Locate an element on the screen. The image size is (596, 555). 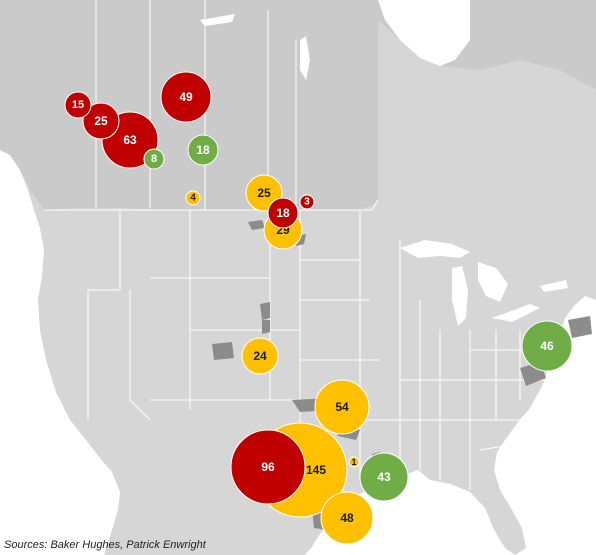
bubble-18-green: 18 is located at coordinates (203, 150).